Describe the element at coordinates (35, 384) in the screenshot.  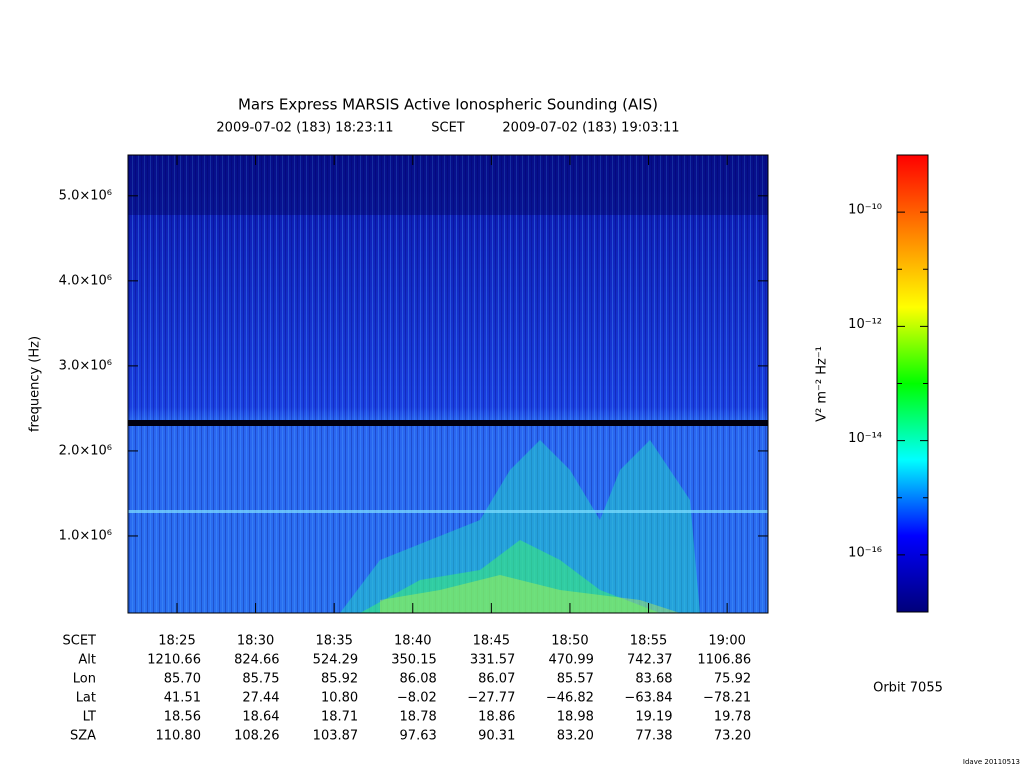
I see `y-axis-label: frequency (Hz)` at that location.